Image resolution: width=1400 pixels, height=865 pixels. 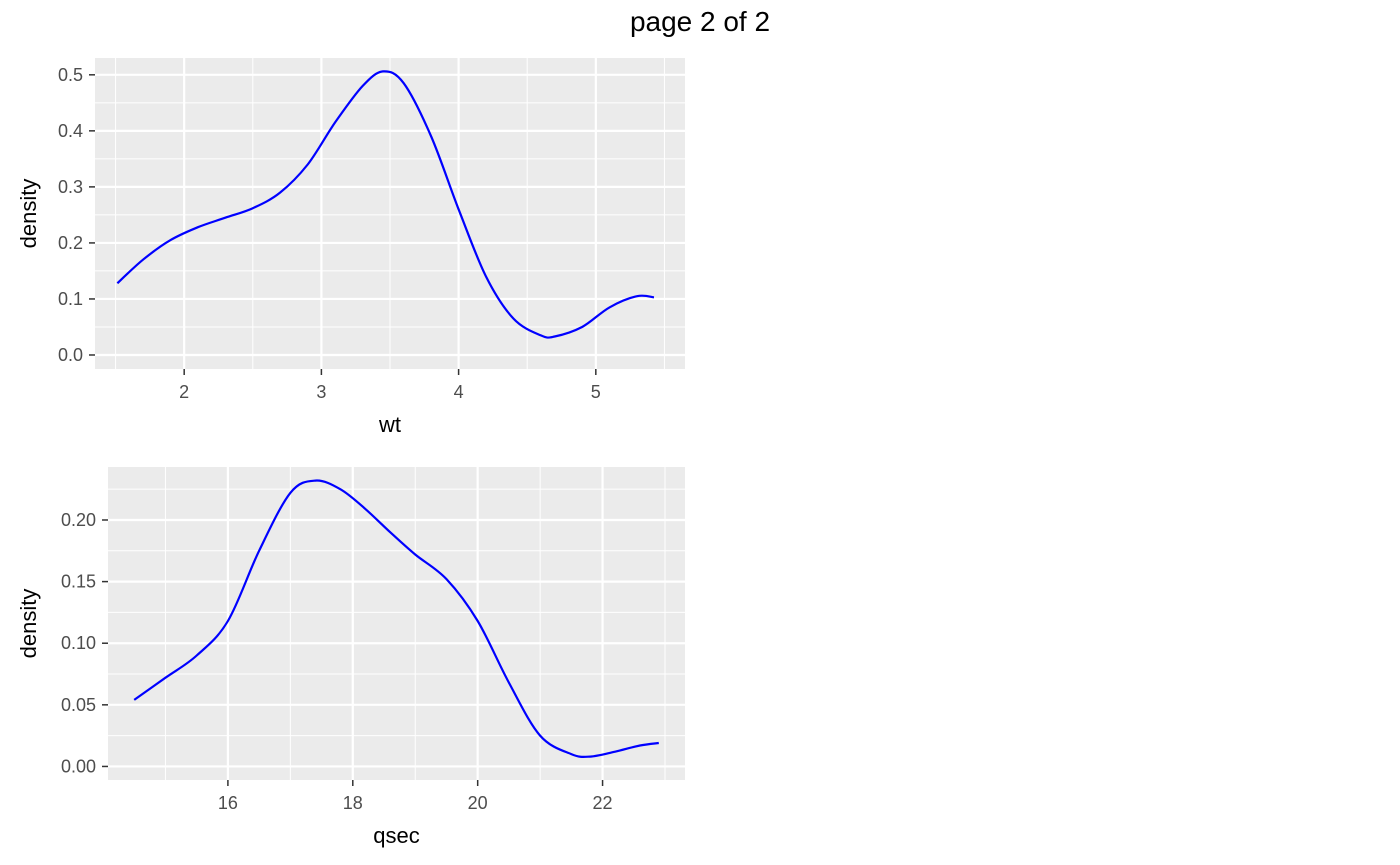 I want to click on wt-x-tick-label: 5, so click(x=596, y=392).